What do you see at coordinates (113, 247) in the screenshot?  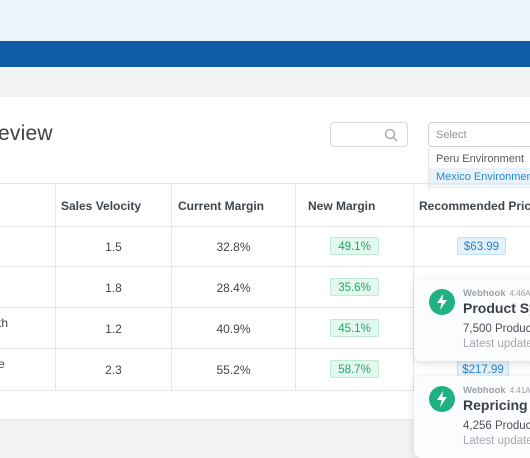 I see `sales-velocity-cell: 1.5` at bounding box center [113, 247].